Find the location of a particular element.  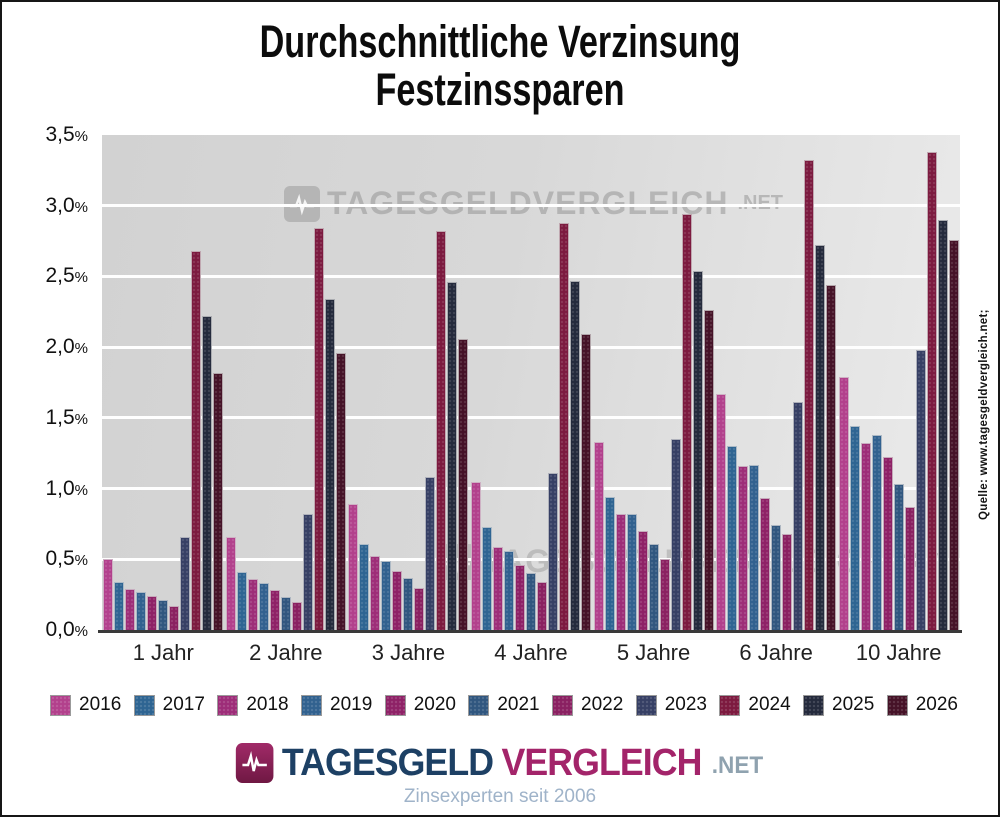

legend-item-2026: 2026 is located at coordinates (922, 705).